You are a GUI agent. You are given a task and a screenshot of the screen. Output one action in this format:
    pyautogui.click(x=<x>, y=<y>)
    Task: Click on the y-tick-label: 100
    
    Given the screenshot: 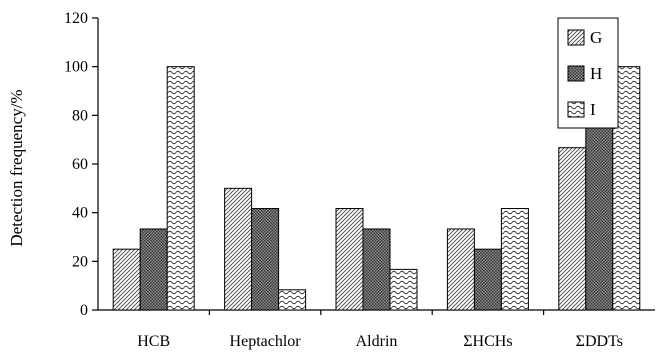 What is the action you would take?
    pyautogui.click(x=76, y=67)
    